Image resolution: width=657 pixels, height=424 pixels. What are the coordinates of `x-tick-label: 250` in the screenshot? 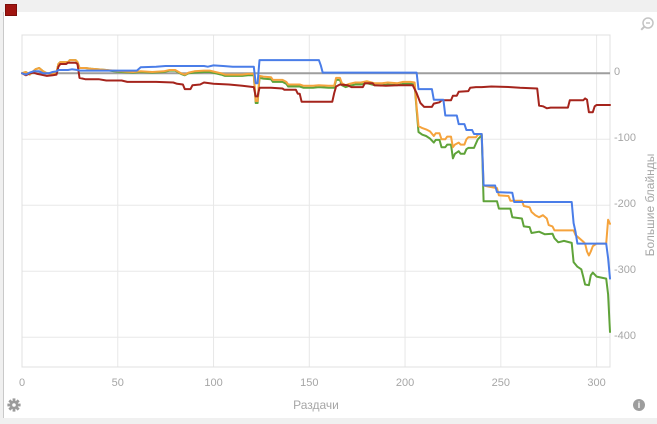 It's located at (500, 383).